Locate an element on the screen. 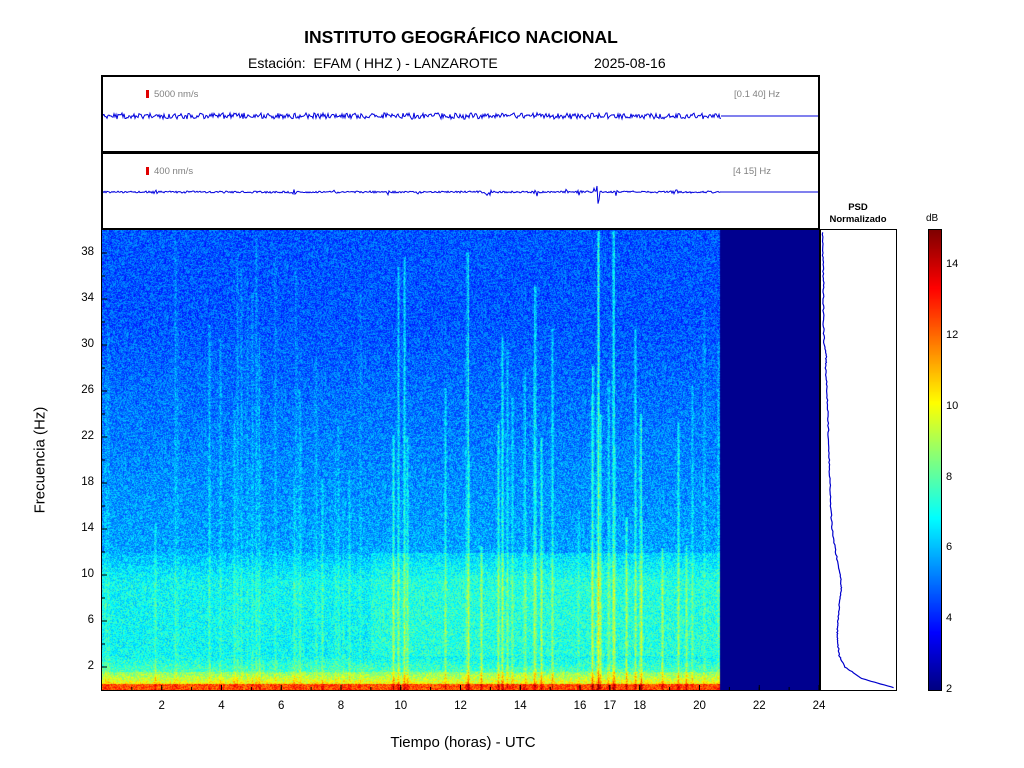  colorbar-tick-label: 2 is located at coordinates (949, 689).